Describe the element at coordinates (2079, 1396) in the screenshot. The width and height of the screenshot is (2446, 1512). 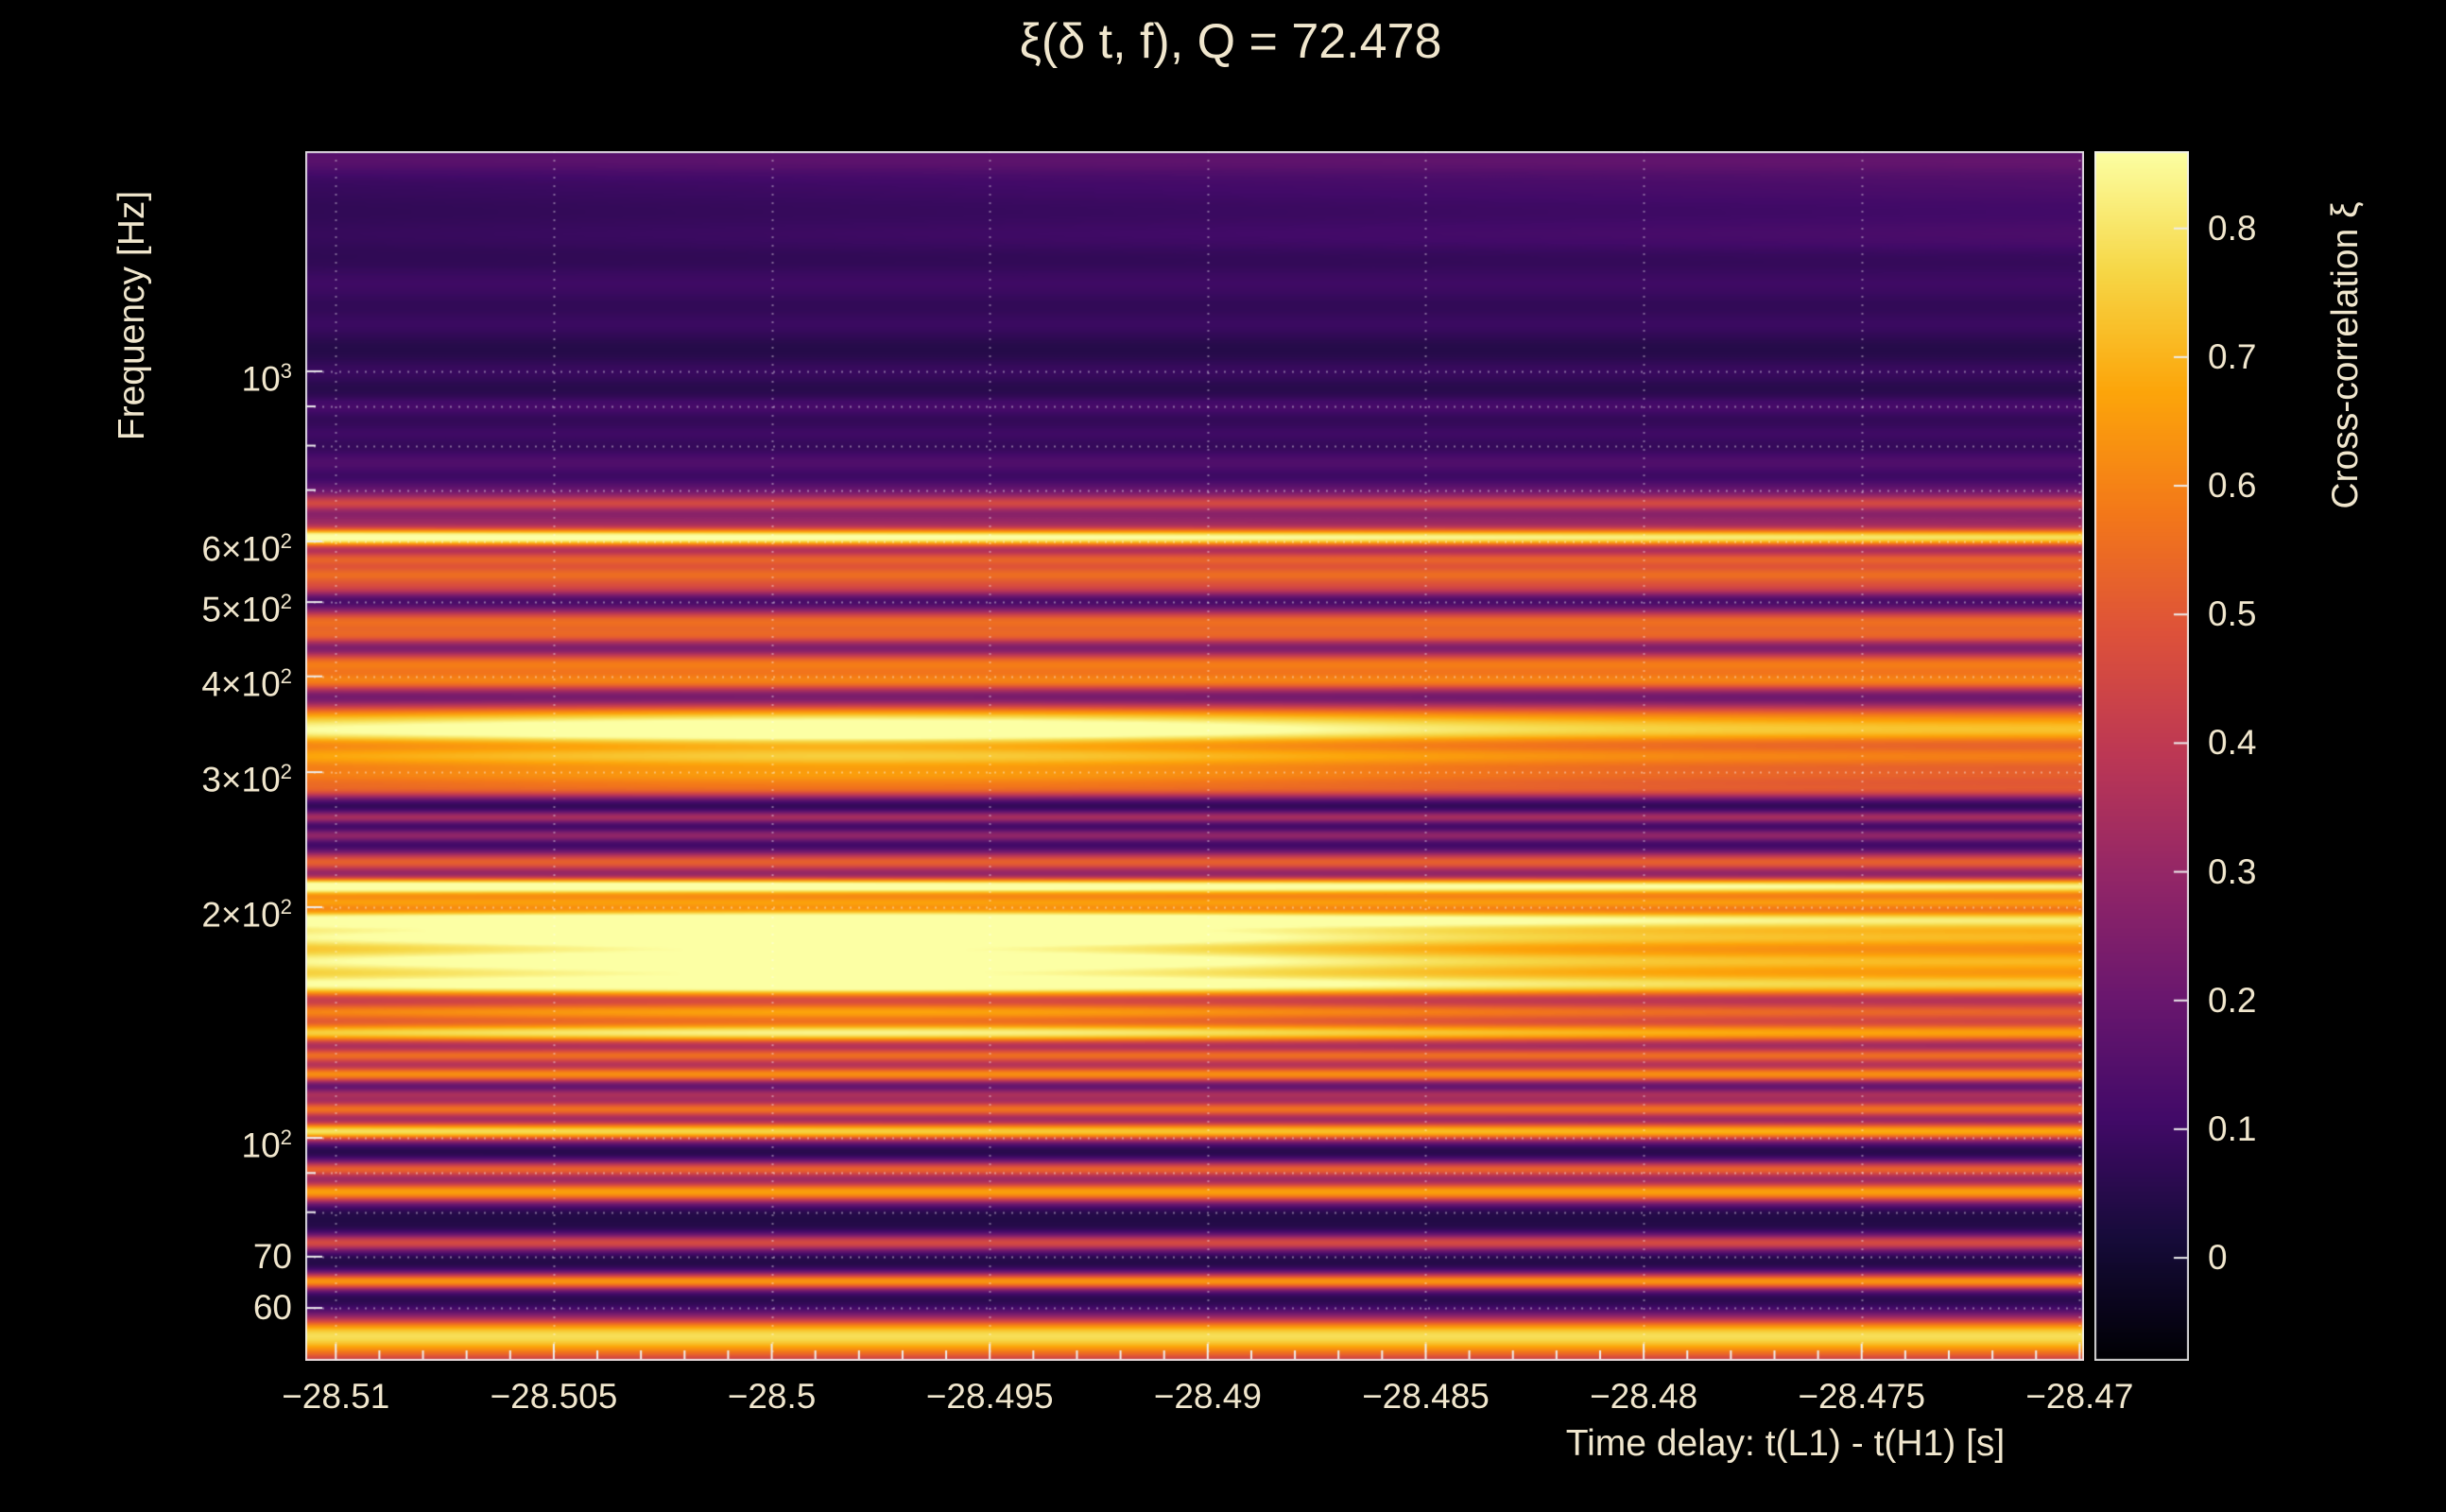
I see `x-tick-label: −28.47` at that location.